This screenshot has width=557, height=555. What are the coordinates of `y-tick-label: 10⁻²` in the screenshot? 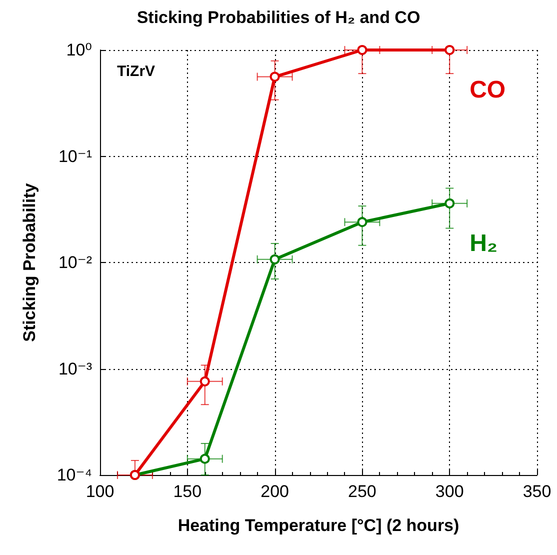 It's located at (75, 262).